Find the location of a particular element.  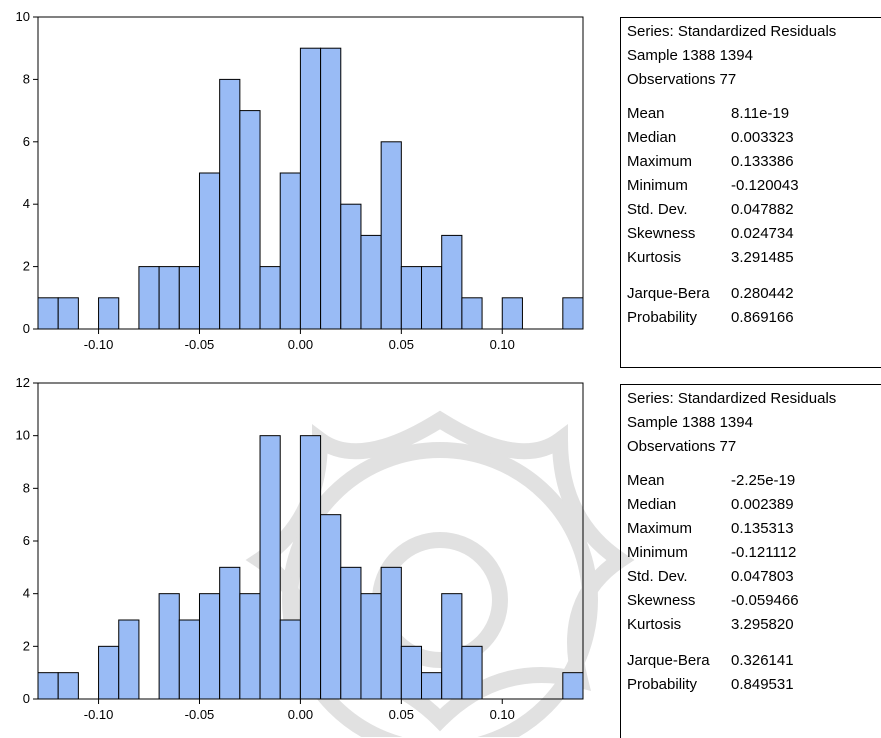

y-tick-label: 8 is located at coordinates (26, 487).